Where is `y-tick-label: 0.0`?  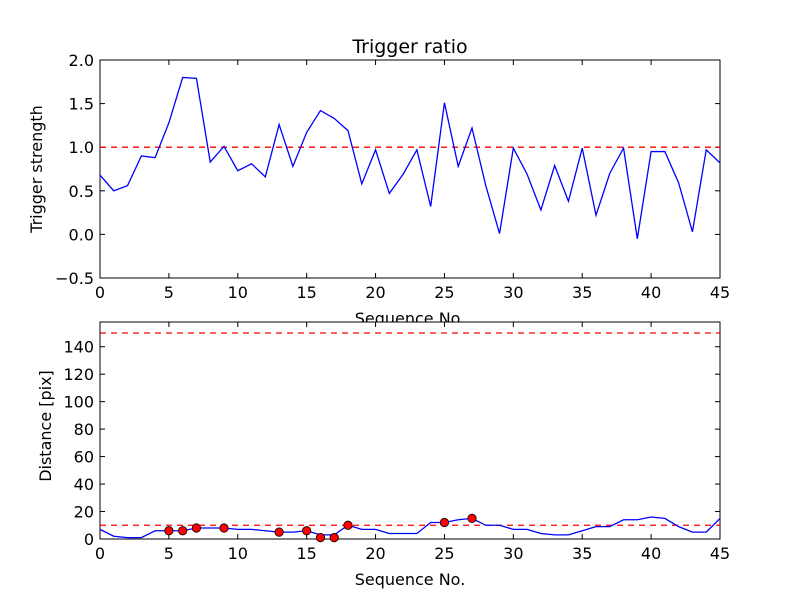
y-tick-label: 0.0 is located at coordinates (81, 234).